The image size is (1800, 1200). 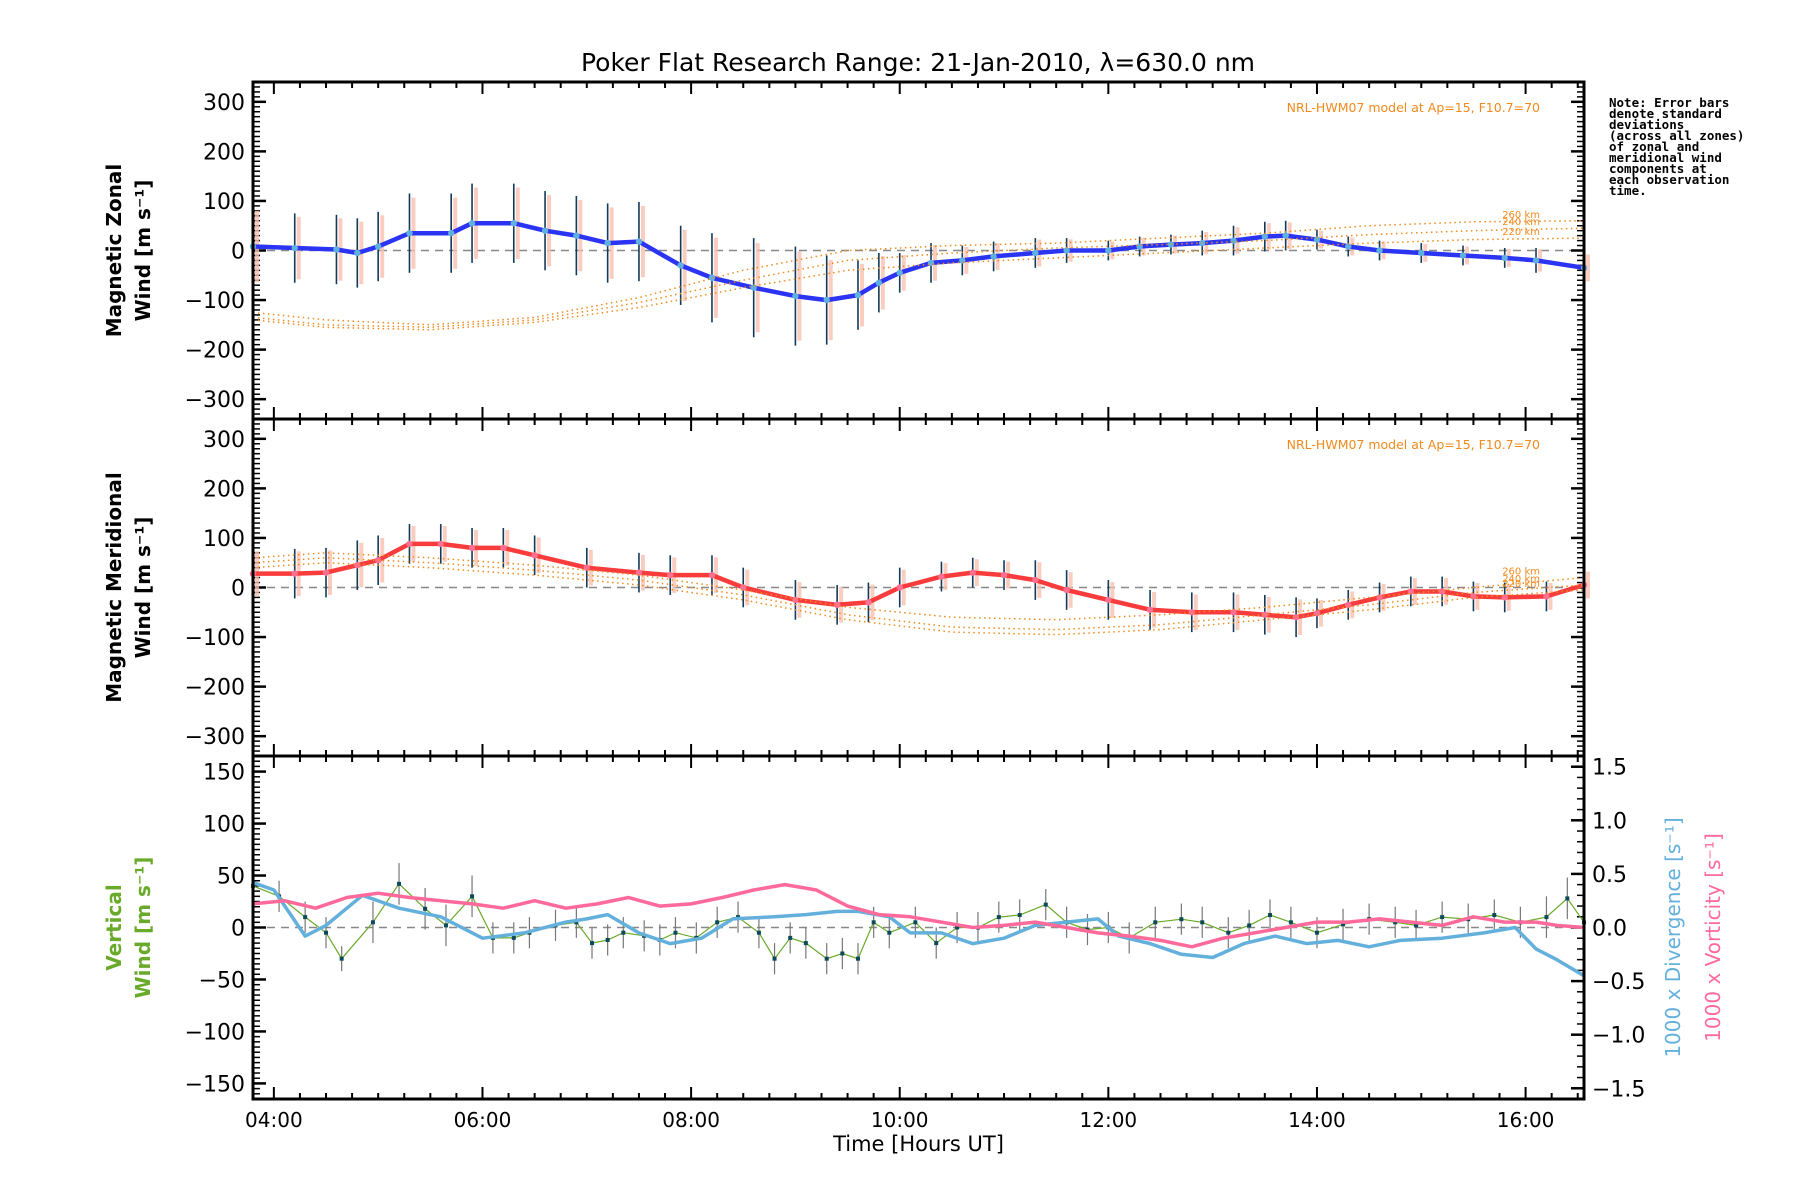 What do you see at coordinates (1521, 579) in the screenshot?
I see `model-altitude-label: 240 km` at bounding box center [1521, 579].